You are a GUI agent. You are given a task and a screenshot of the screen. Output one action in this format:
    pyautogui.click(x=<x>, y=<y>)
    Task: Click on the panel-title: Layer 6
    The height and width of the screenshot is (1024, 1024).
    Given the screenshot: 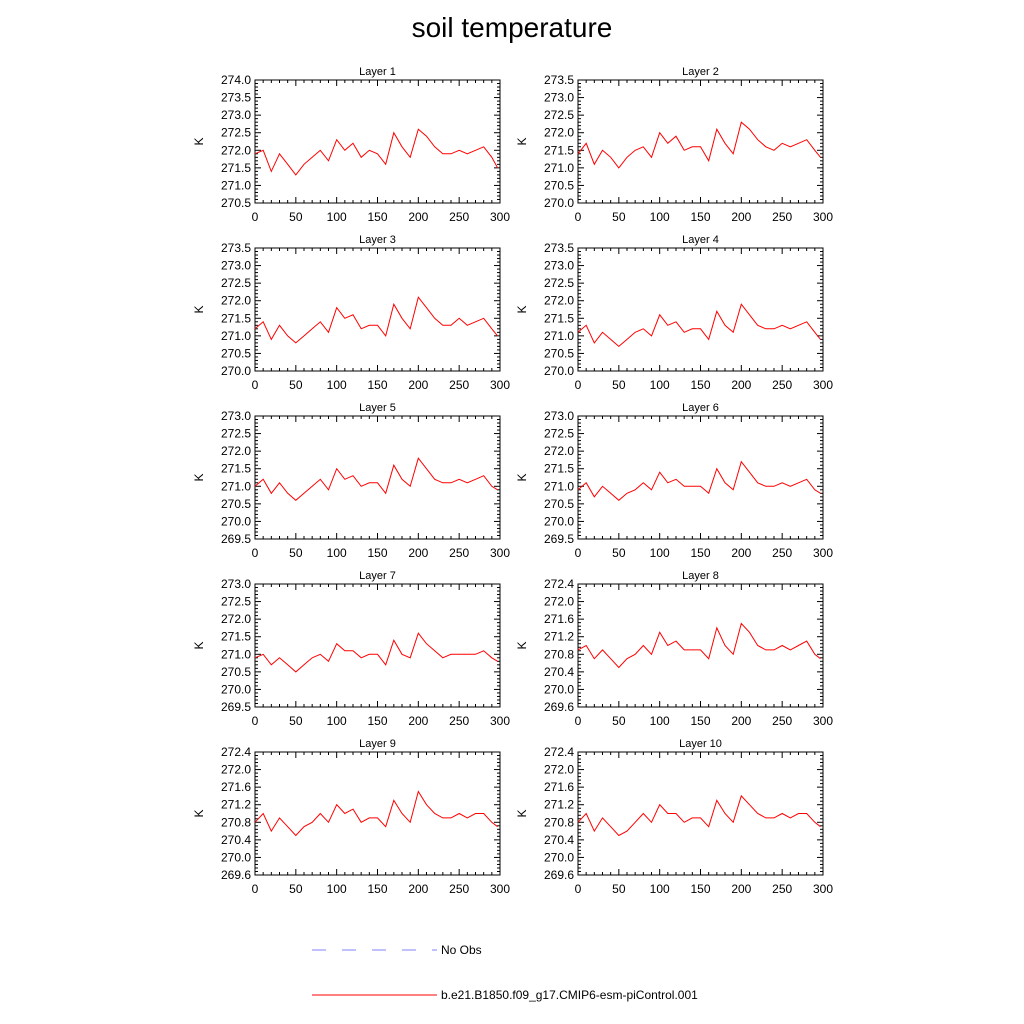 What is the action you would take?
    pyautogui.click(x=700, y=408)
    